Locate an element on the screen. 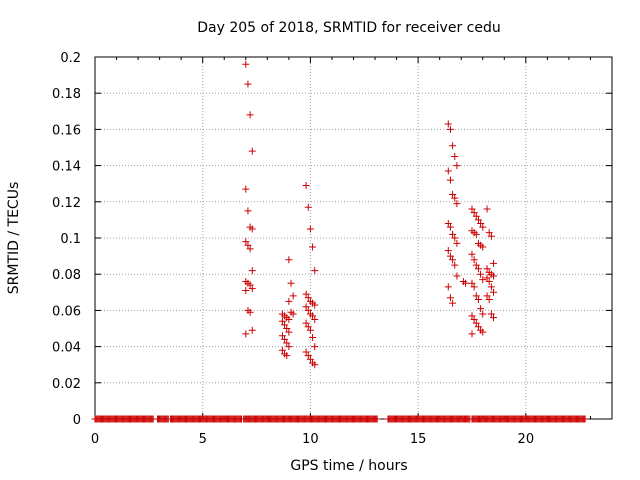  y-tick-label: 0.14 is located at coordinates (66, 167).